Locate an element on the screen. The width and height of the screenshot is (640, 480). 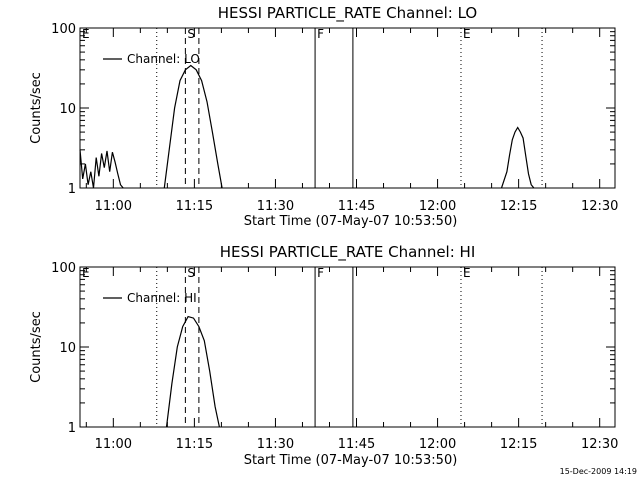
chart-title: HESSI PARTICLE_RATE Channel: HI is located at coordinates (348, 252).